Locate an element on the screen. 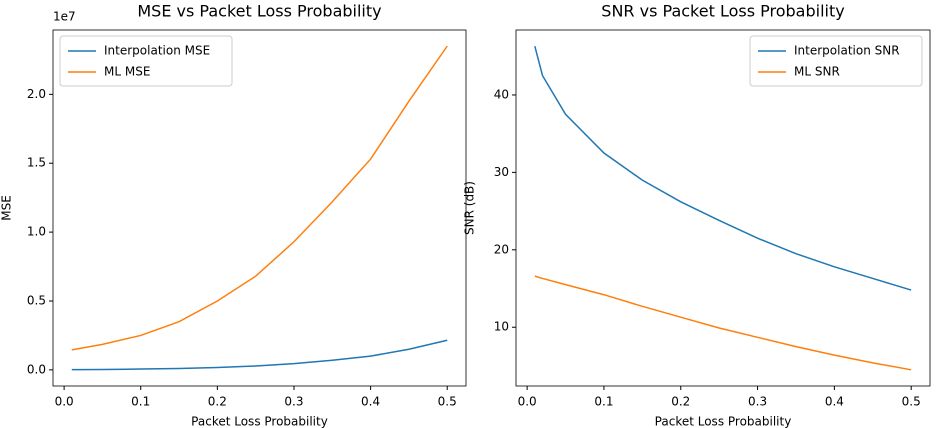 The image size is (940, 428). chart-title: MSE vs Packet Loss Probability is located at coordinates (259, 11).